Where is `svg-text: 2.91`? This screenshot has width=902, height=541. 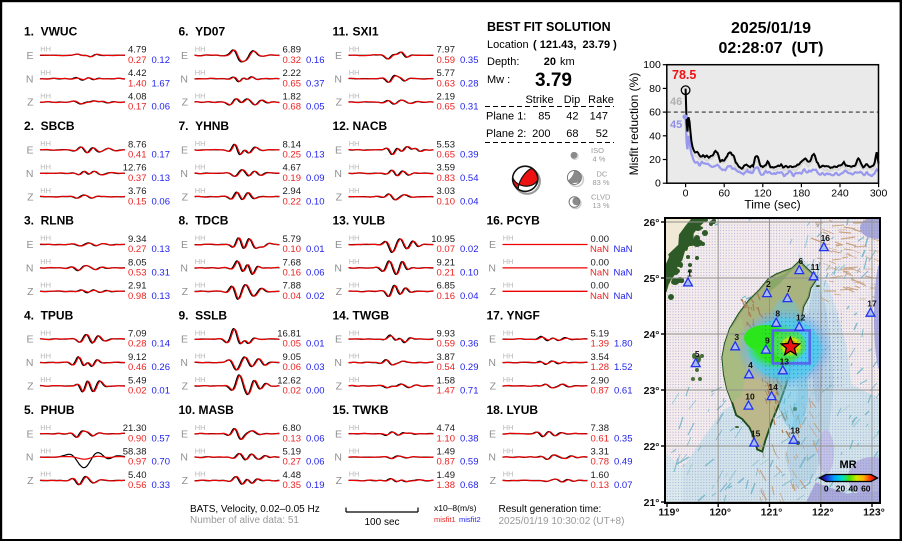 svg-text: 2.91 is located at coordinates (137, 286).